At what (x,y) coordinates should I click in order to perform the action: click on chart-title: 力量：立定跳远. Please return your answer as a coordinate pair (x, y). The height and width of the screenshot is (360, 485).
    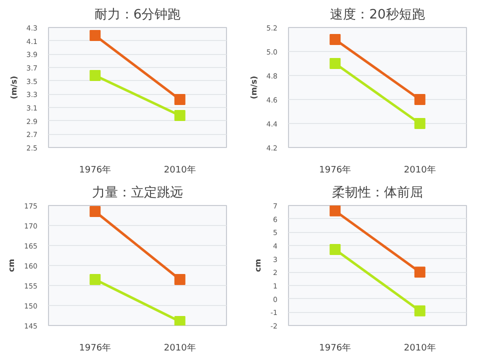
    Looking at the image, I should click on (137, 192).